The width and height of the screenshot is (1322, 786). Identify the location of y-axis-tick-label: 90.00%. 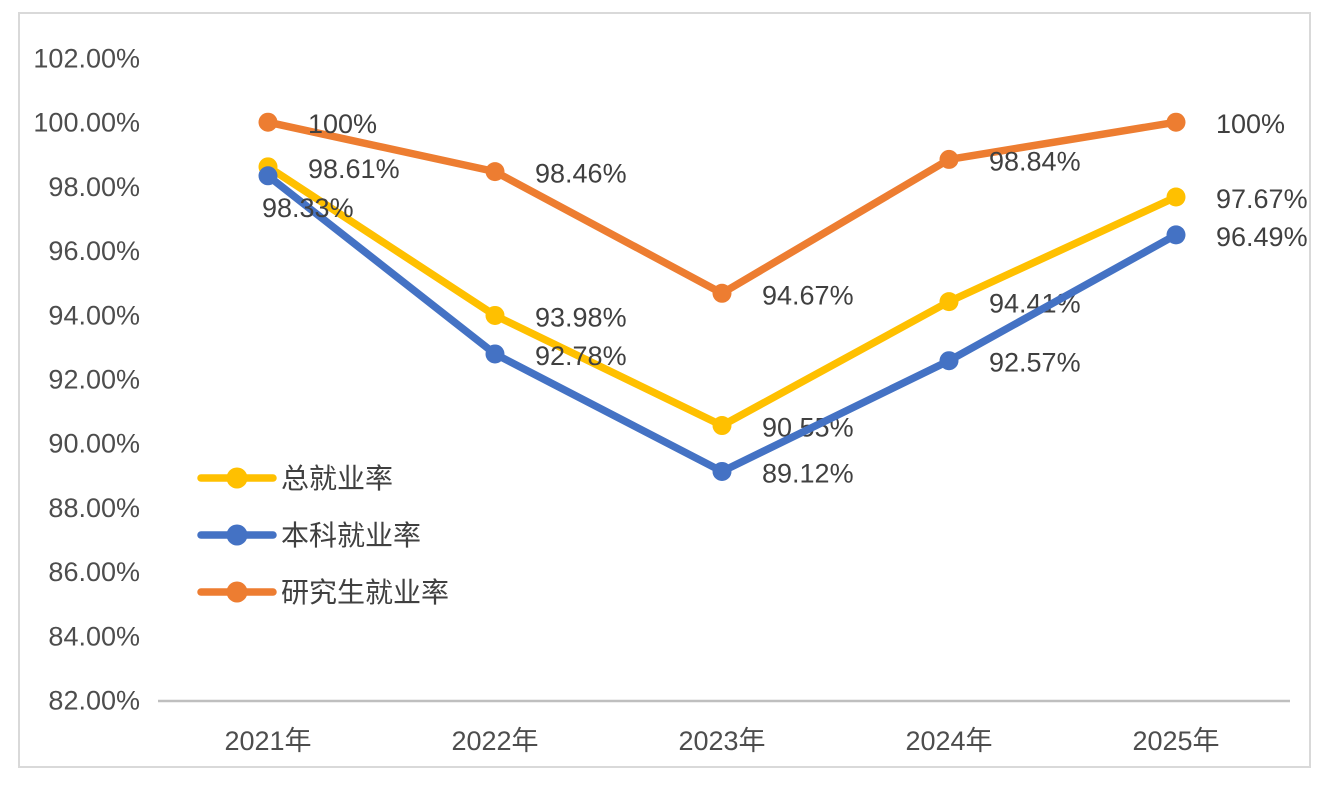
(94, 444).